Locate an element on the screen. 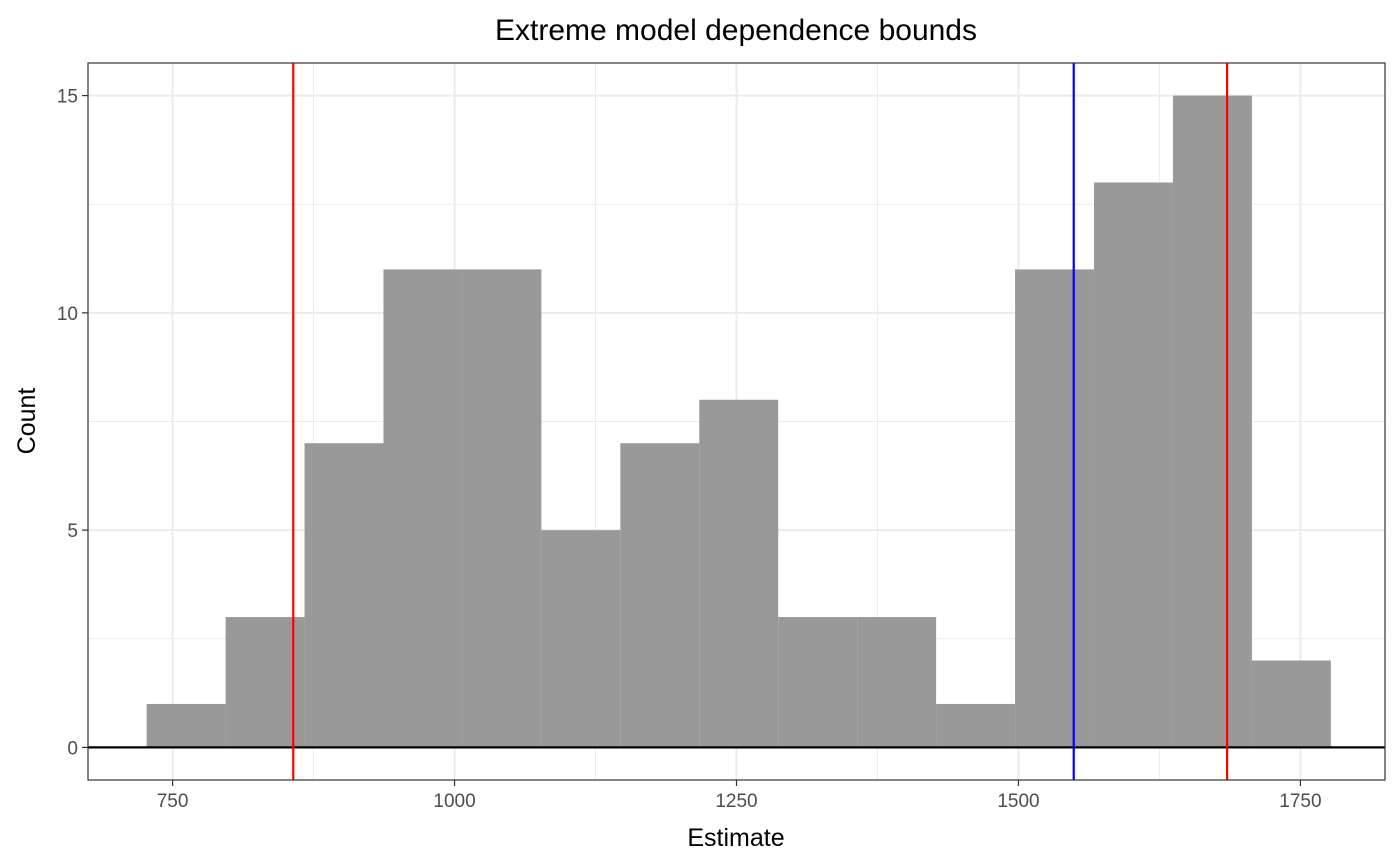  x-axis-title: Estimate is located at coordinates (735, 838).